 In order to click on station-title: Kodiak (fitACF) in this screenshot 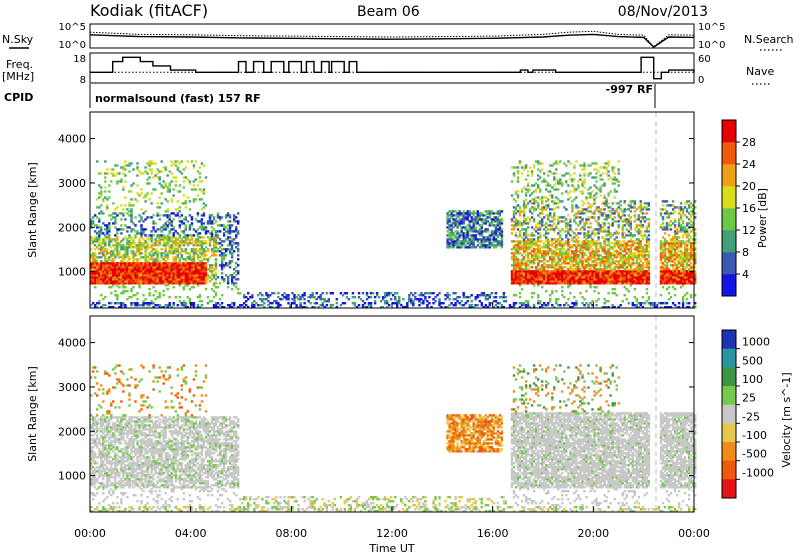, I will do `click(149, 10)`.